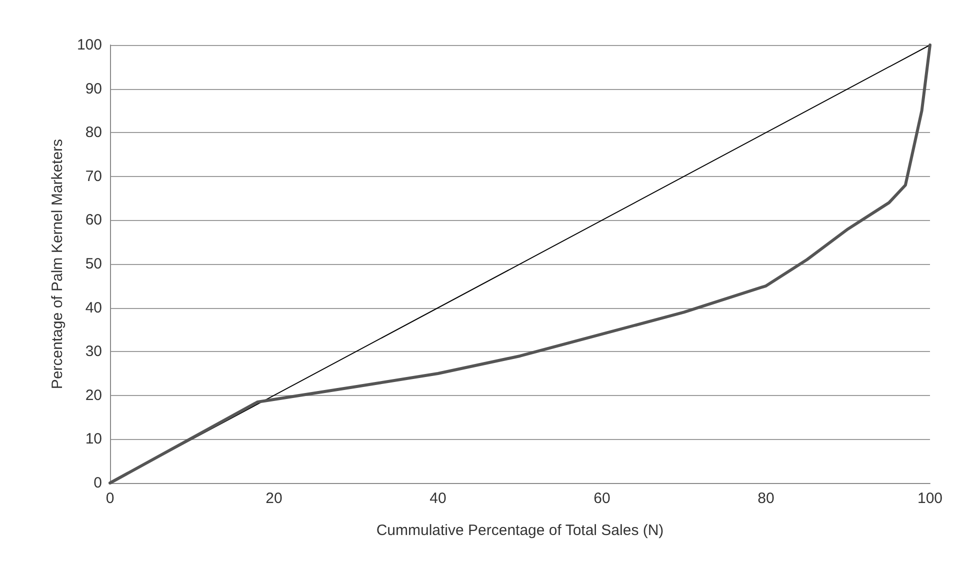  What do you see at coordinates (930, 498) in the screenshot?
I see `x-tick-label: 100` at bounding box center [930, 498].